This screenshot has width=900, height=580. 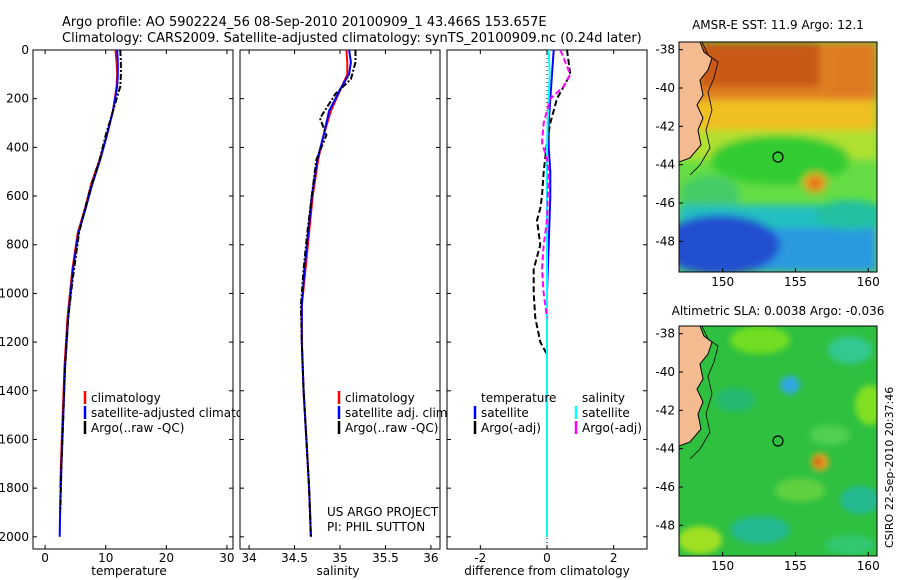 I want to click on legend-label-satellite-adjusted: satellite-adjusted climatology, so click(x=180, y=413).